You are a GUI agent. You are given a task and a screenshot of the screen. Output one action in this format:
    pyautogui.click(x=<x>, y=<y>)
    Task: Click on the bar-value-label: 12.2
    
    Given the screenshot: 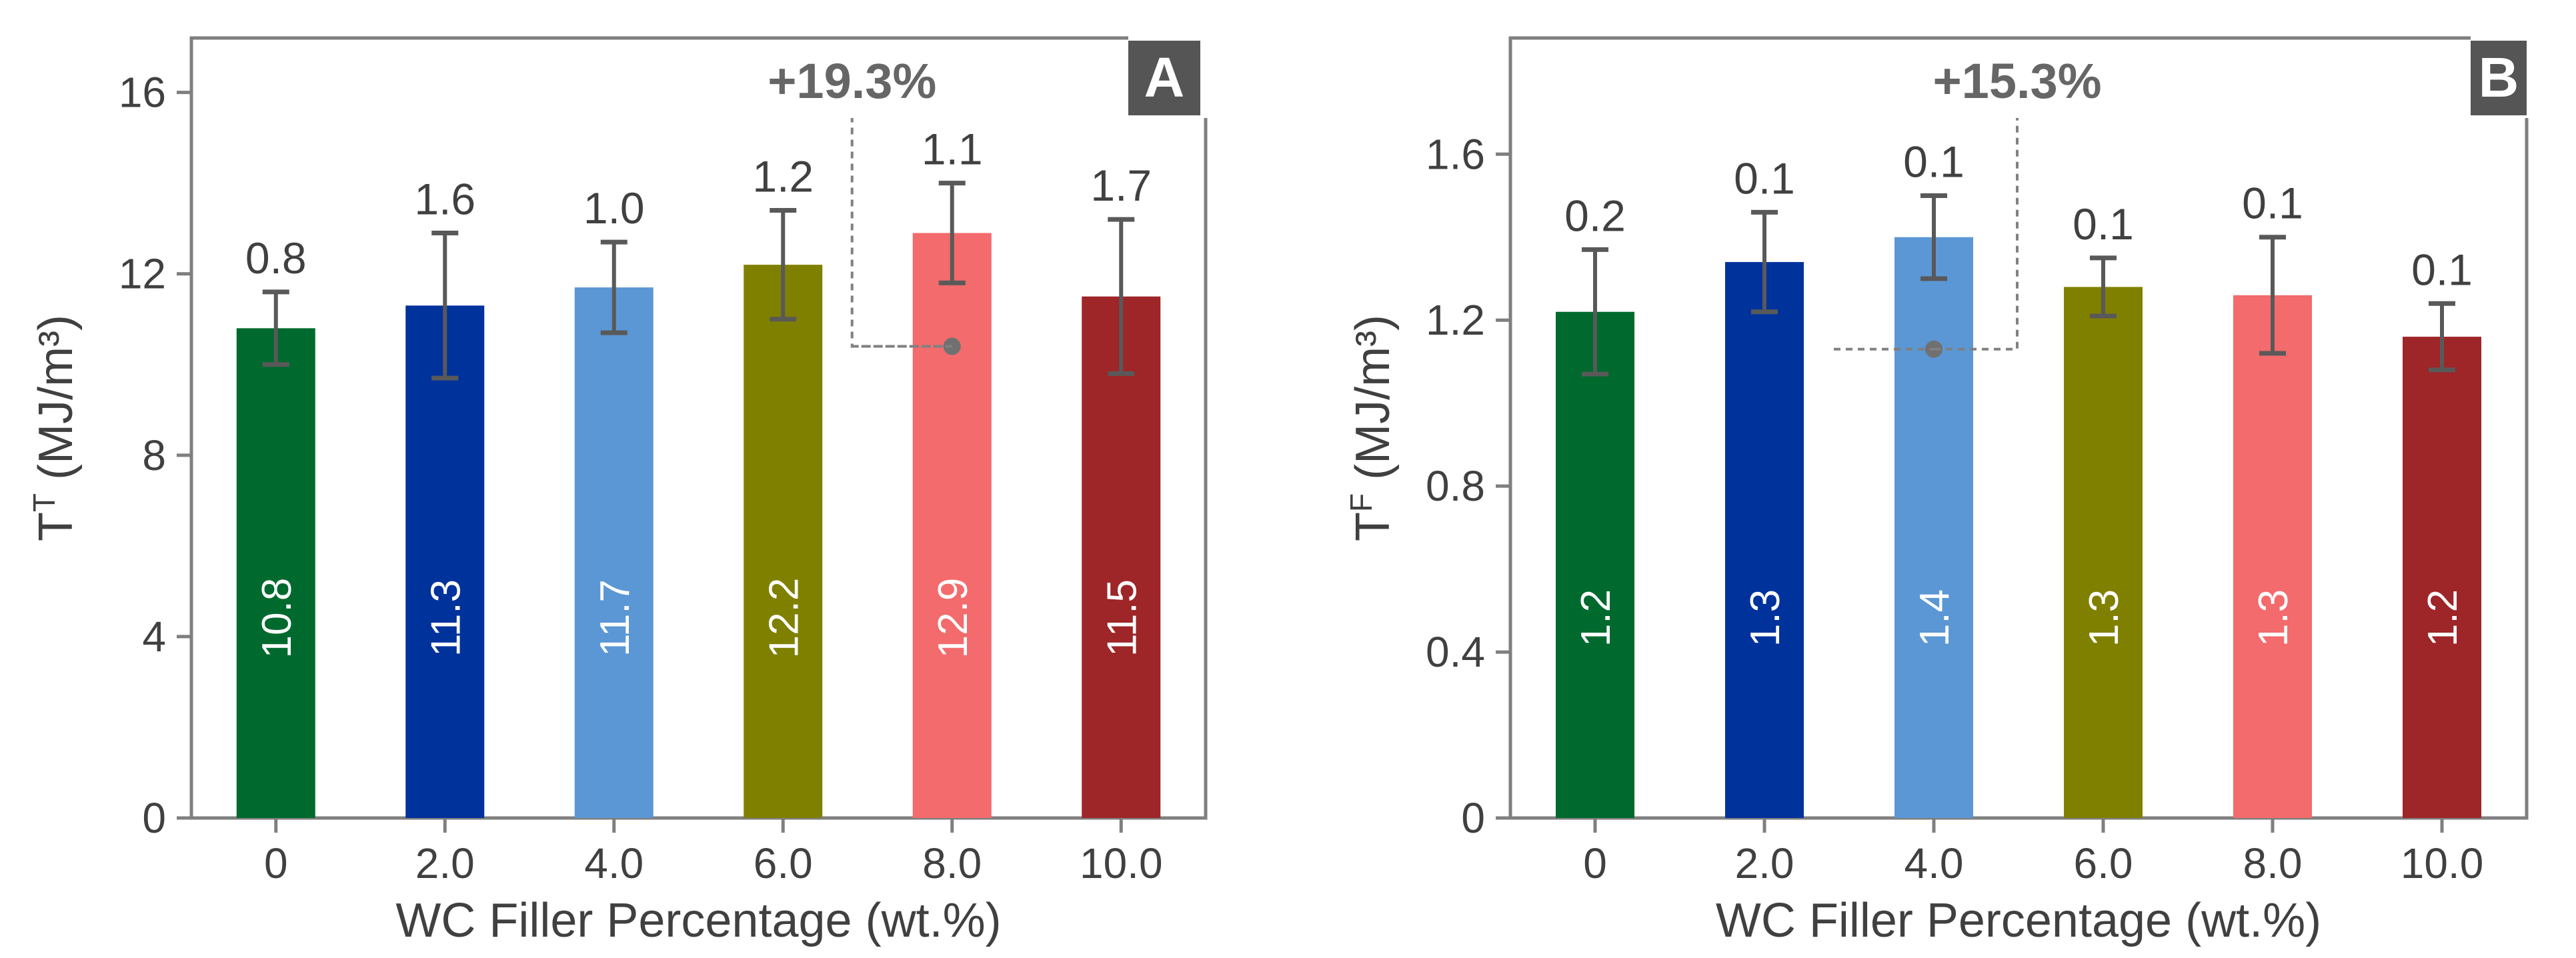 What is the action you would take?
    pyautogui.click(x=784, y=618)
    